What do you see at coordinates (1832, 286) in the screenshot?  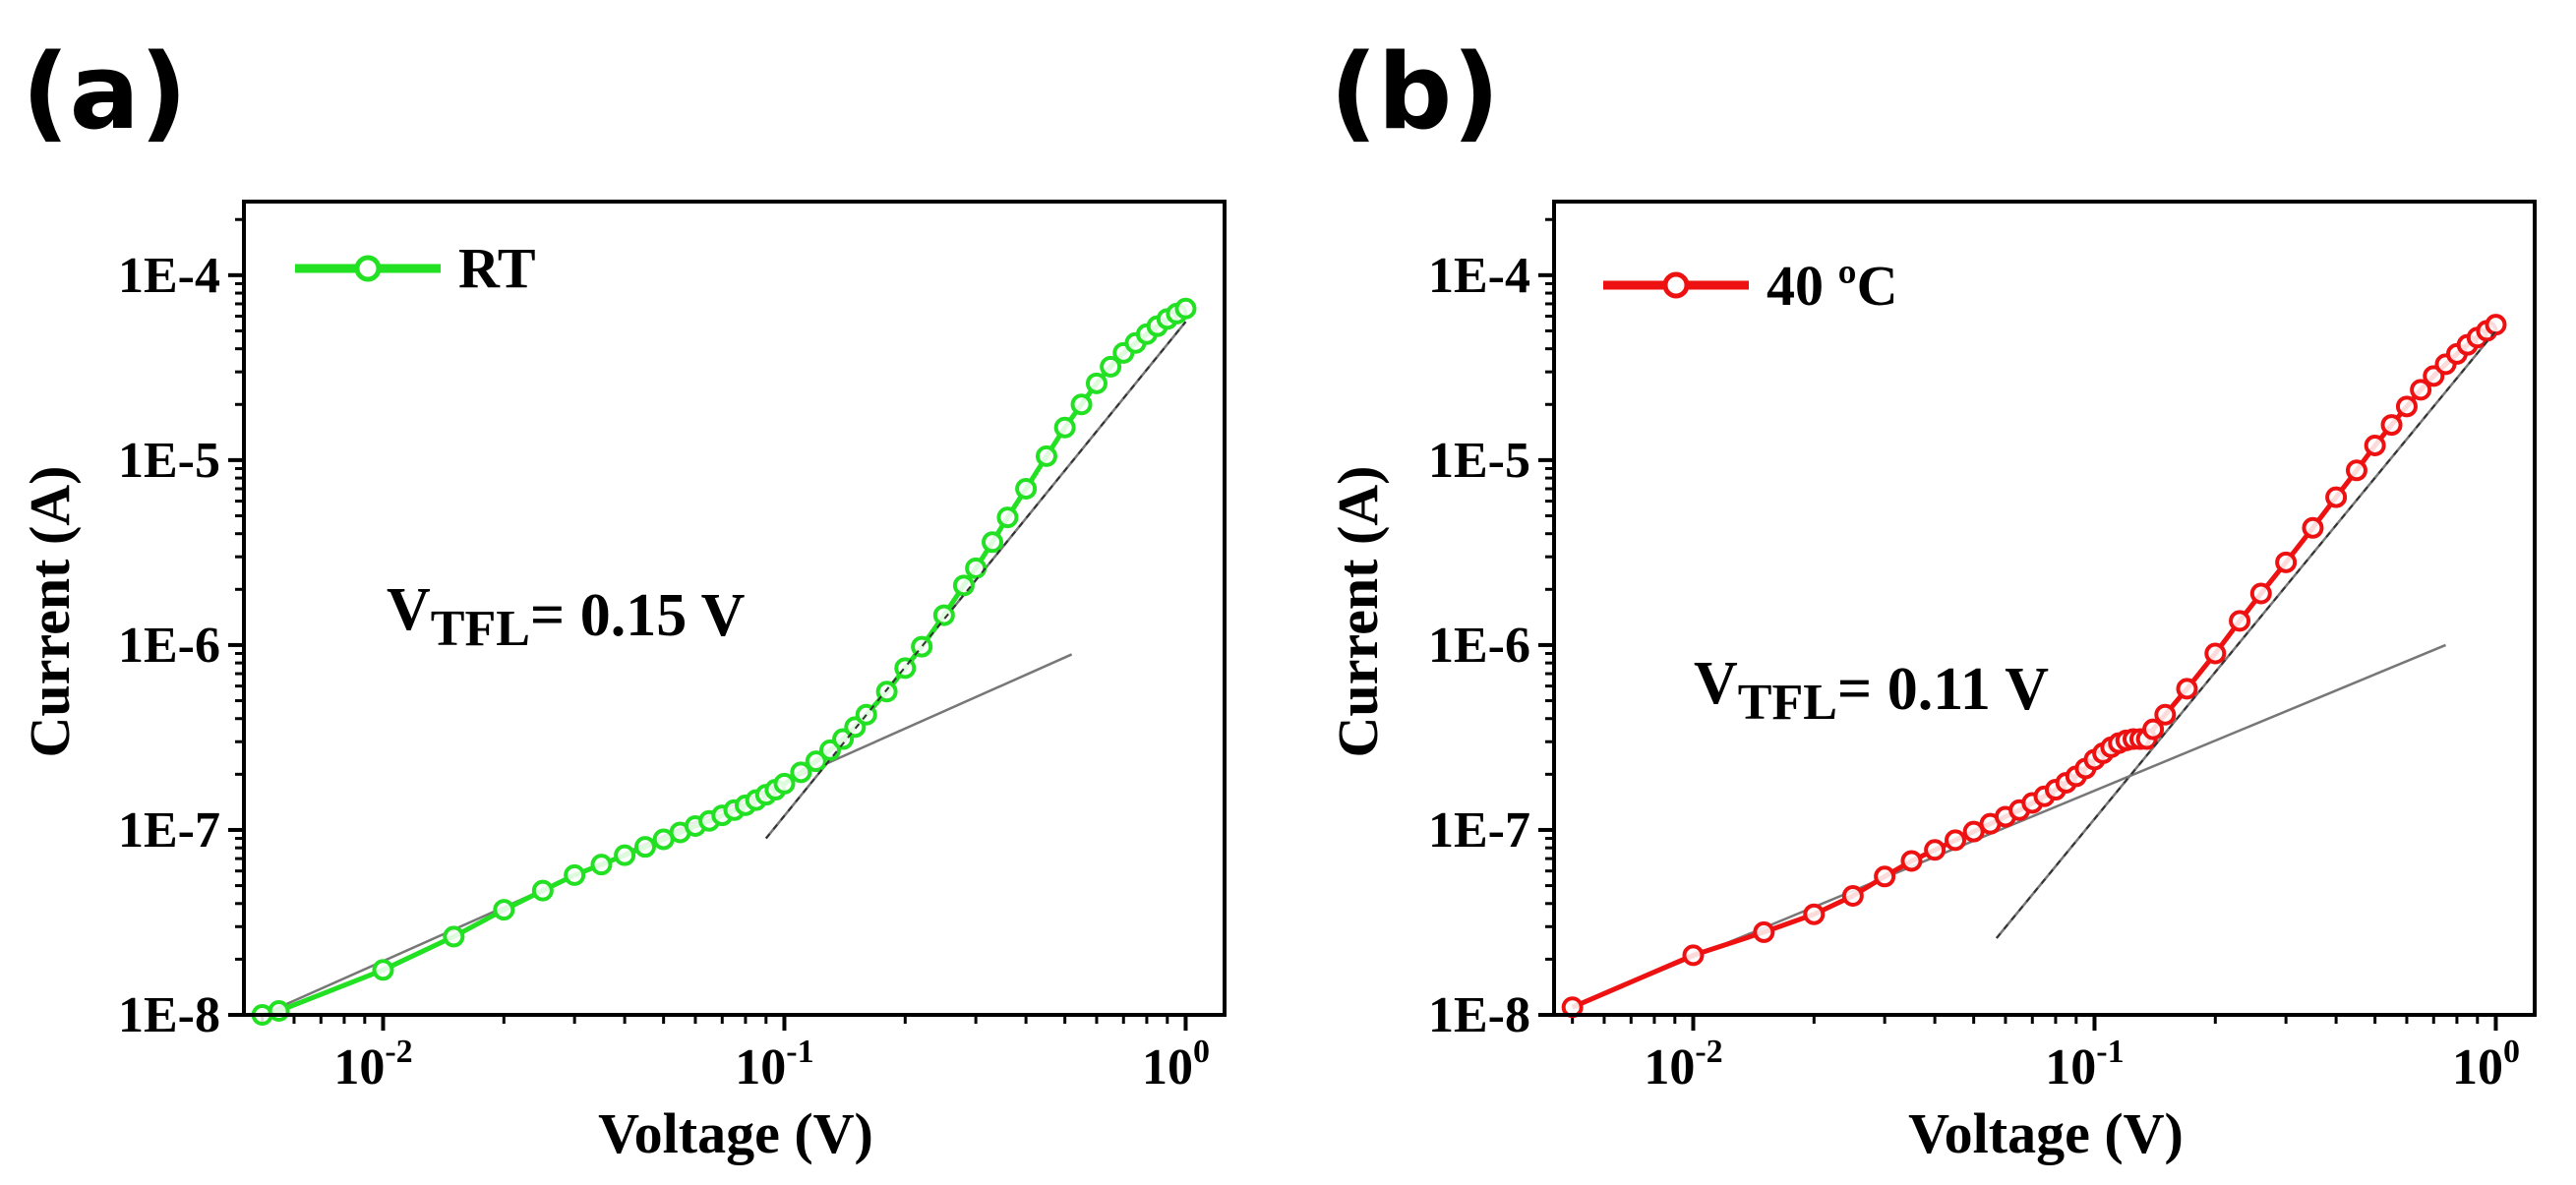 I see `panel-b-legend-label: 40 ºC` at bounding box center [1832, 286].